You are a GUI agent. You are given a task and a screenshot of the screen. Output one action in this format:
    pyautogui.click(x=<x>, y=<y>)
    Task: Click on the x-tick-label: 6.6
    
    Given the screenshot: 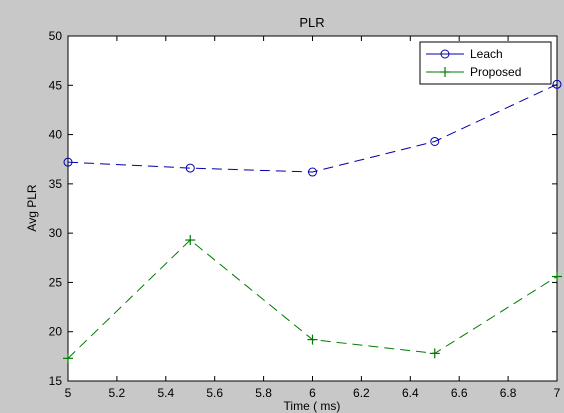 What is the action you would take?
    pyautogui.click(x=459, y=393)
    